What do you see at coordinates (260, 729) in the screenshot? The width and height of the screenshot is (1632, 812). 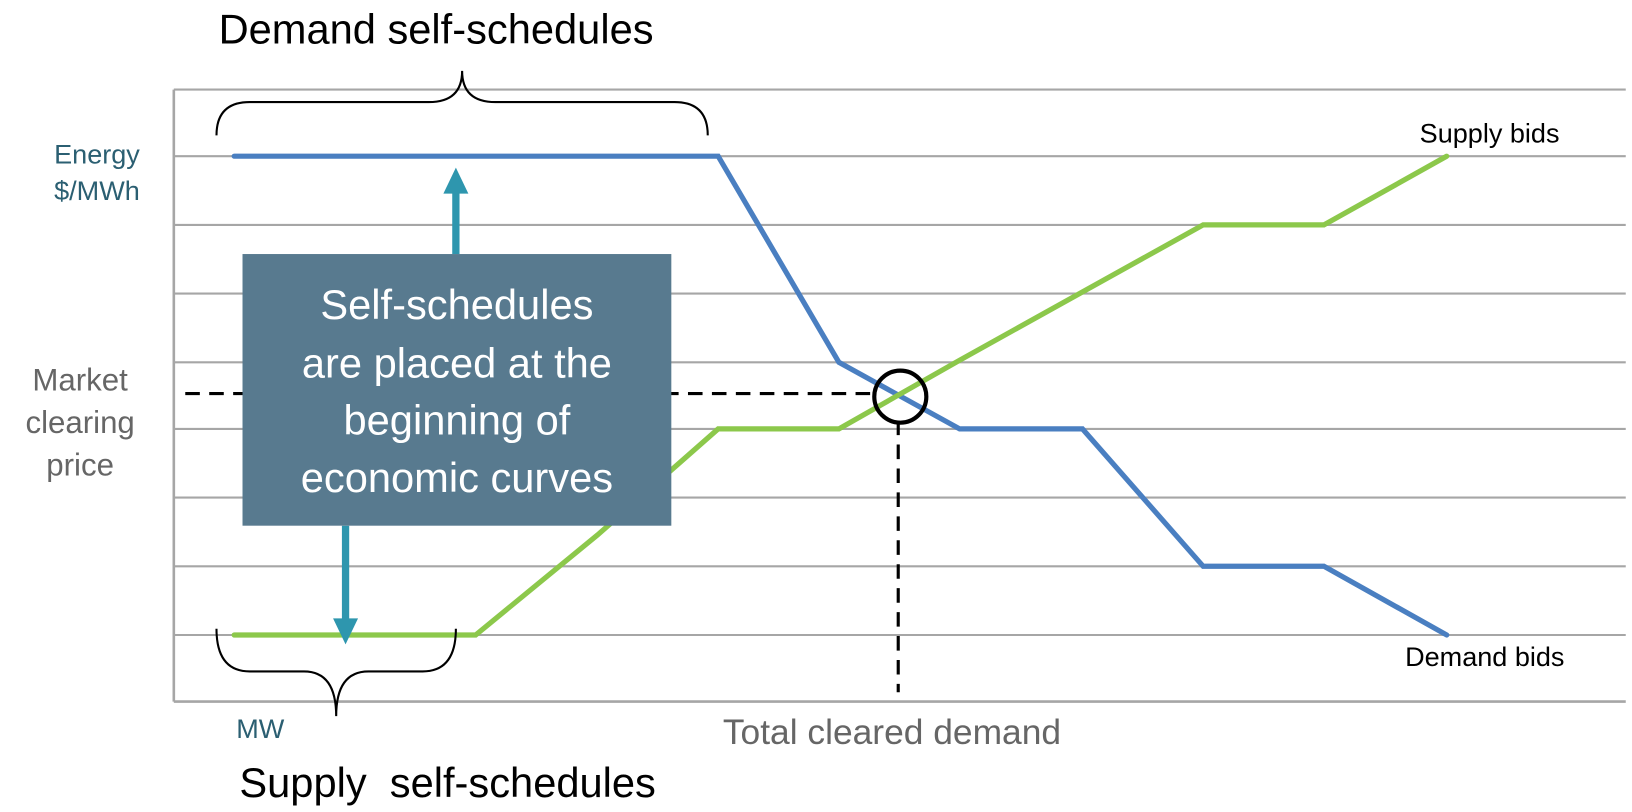 I see `x-axis-unit: MW` at bounding box center [260, 729].